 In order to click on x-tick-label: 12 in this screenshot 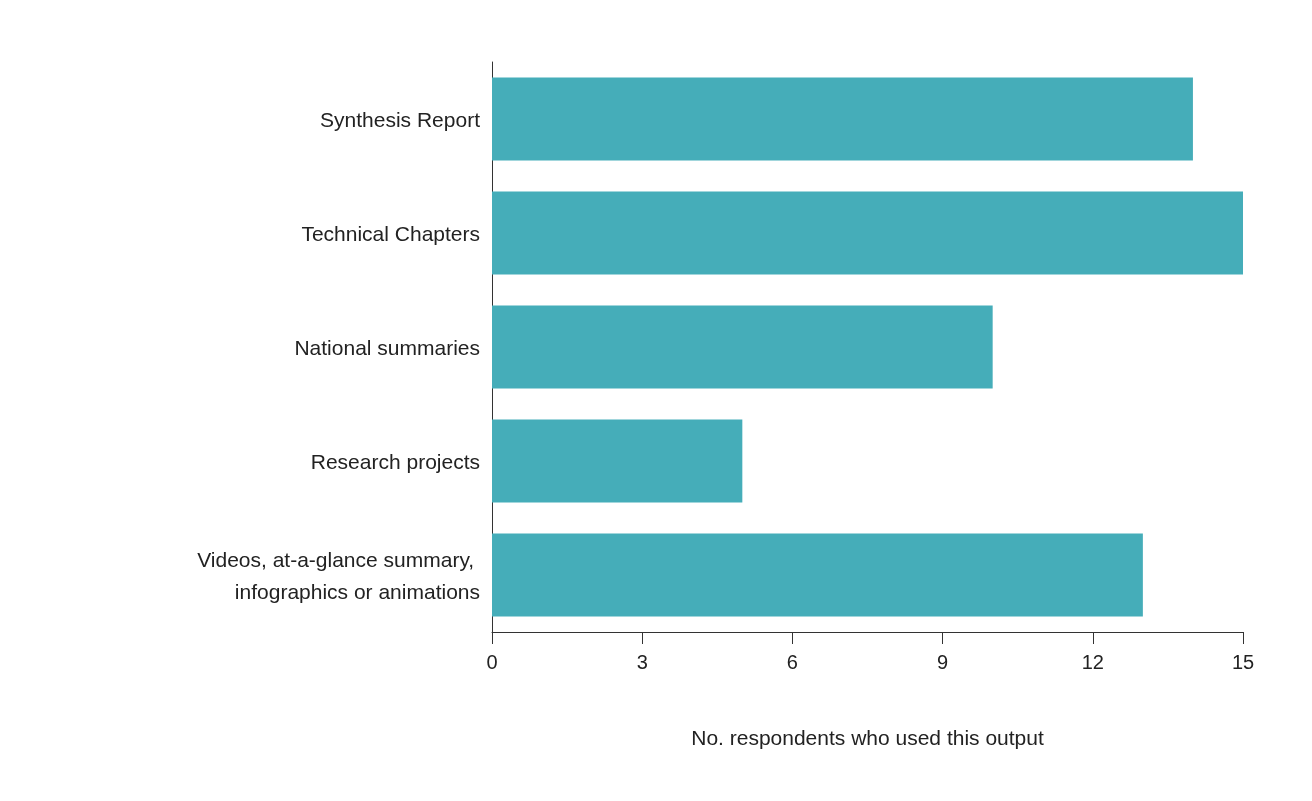, I will do `click(1092, 662)`.